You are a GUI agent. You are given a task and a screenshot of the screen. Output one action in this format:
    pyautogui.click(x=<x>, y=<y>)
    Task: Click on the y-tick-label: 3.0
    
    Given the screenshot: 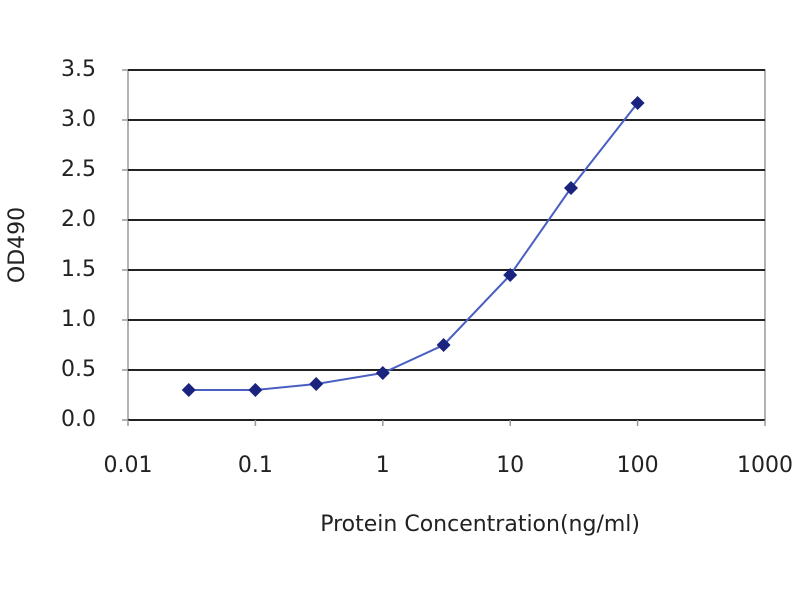 What is the action you would take?
    pyautogui.click(x=78, y=119)
    